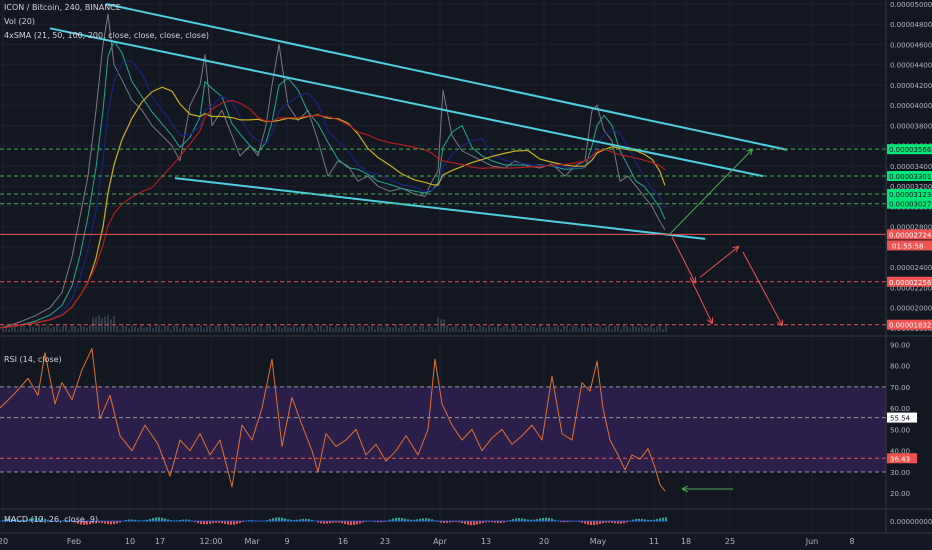  What do you see at coordinates (486, 541) in the screenshot?
I see `x-tick-label: 13` at bounding box center [486, 541].